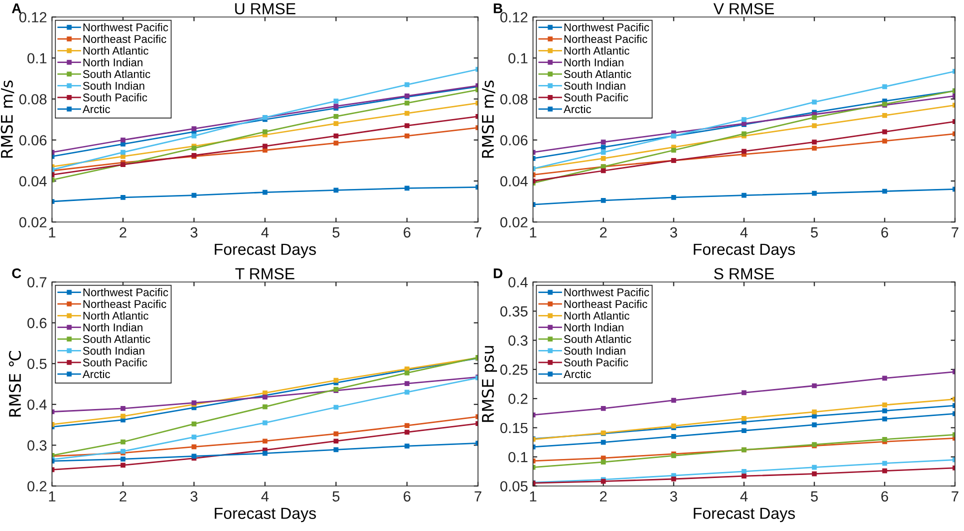 Image resolution: width=964 pixels, height=531 pixels. What do you see at coordinates (514, 311) in the screenshot?
I see `y-tick-label: 0.35` at bounding box center [514, 311].